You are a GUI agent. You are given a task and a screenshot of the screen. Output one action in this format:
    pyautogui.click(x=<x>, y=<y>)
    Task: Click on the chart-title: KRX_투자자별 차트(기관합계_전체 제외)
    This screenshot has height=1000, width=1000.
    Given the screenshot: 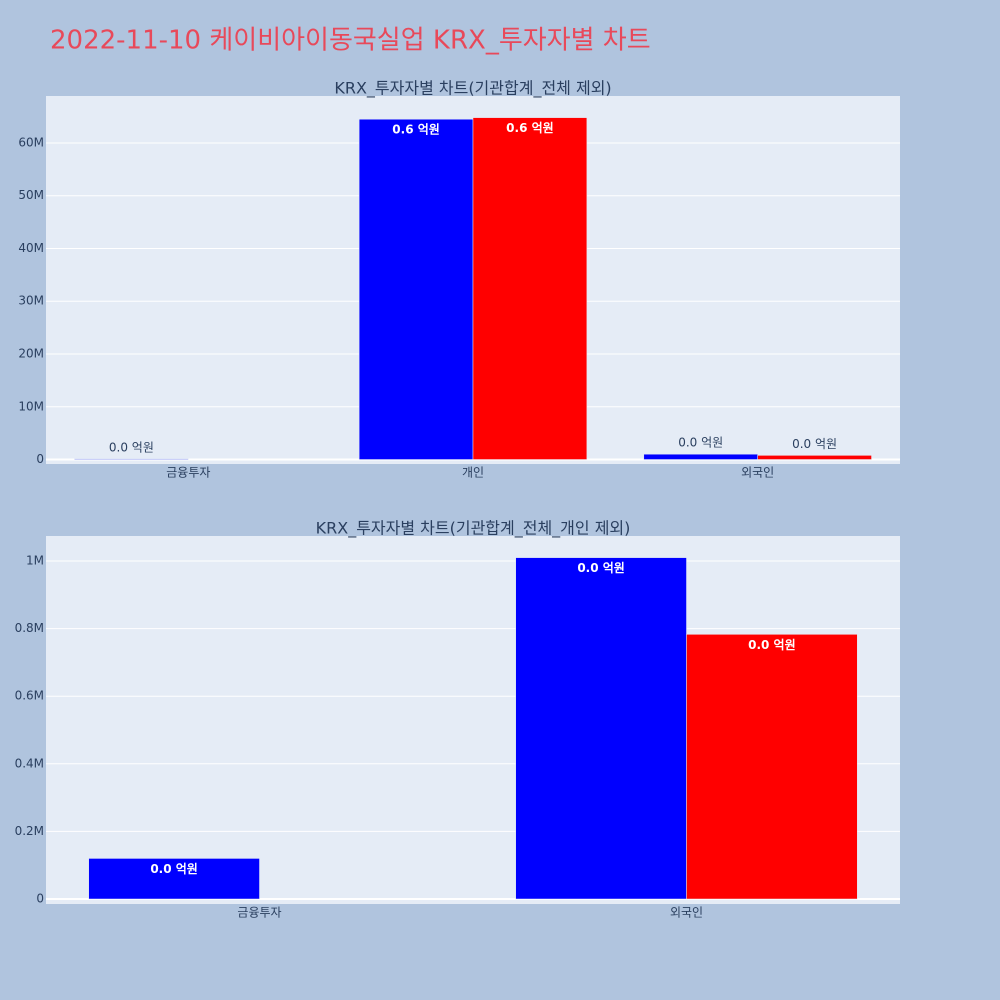 What is the action you would take?
    pyautogui.click(x=472, y=89)
    